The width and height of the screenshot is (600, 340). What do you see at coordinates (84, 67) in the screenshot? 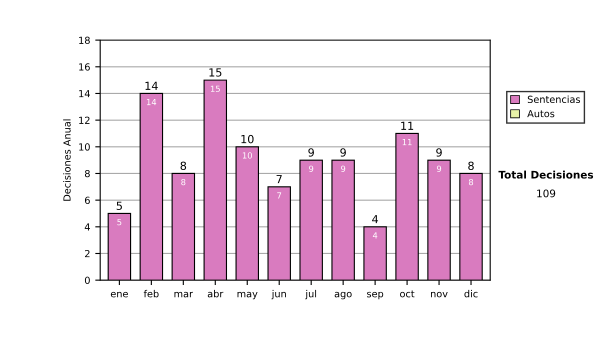
I see `y-tick-label: 16` at bounding box center [84, 67].